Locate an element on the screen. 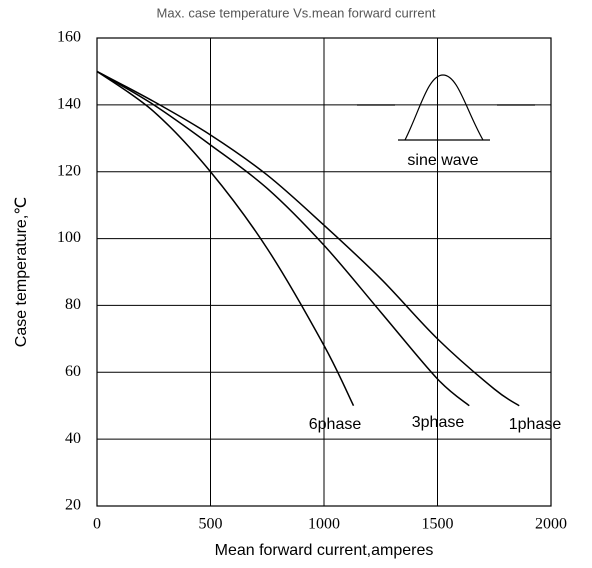 This screenshot has height=568, width=592. x-tick-label: 2000 is located at coordinates (551, 524).